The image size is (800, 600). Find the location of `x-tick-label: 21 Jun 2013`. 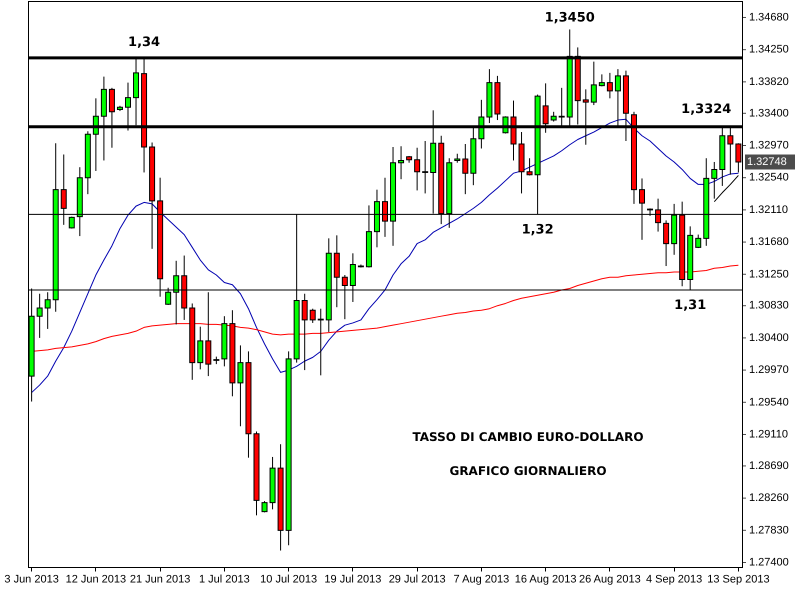

x-tick-label: 21 Jun 2013 is located at coordinates (160, 580).